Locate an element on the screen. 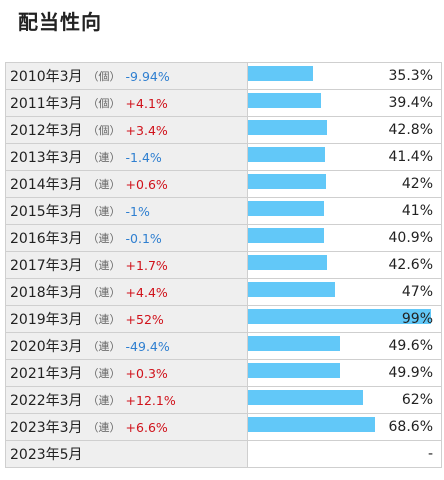  table-row: 2023年3月 （連） +6.6% 68.6% is located at coordinates (224, 427).